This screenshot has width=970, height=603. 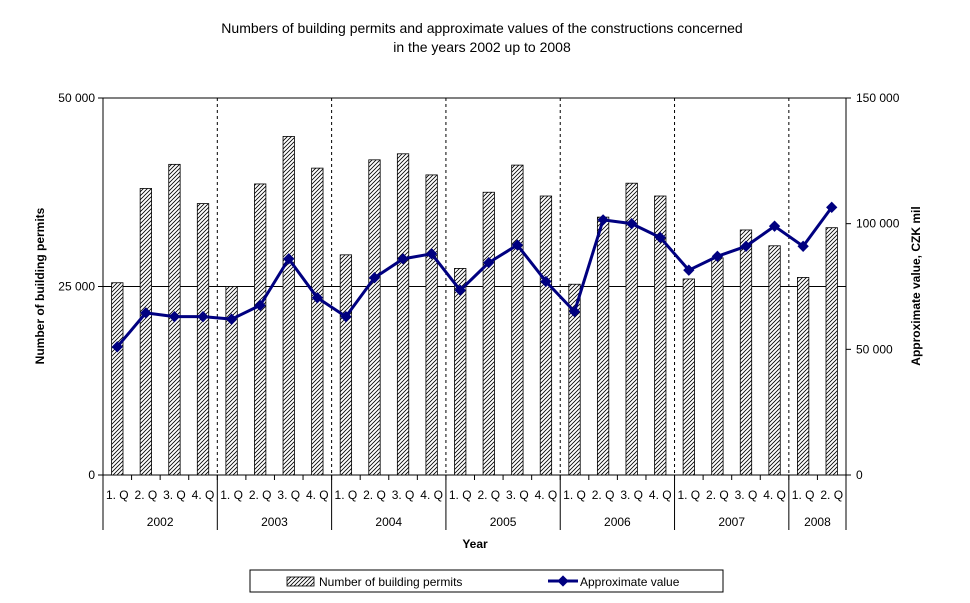 What do you see at coordinates (160, 522) in the screenshot?
I see `year-label-2002: 2002` at bounding box center [160, 522].